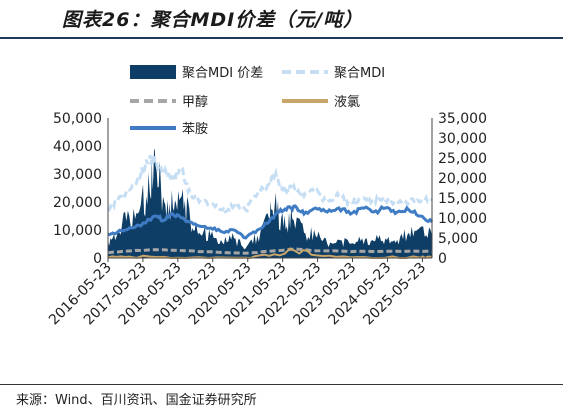 This screenshot has width=563, height=412. I want to click on legend-swatch-spread, so click(153, 72).